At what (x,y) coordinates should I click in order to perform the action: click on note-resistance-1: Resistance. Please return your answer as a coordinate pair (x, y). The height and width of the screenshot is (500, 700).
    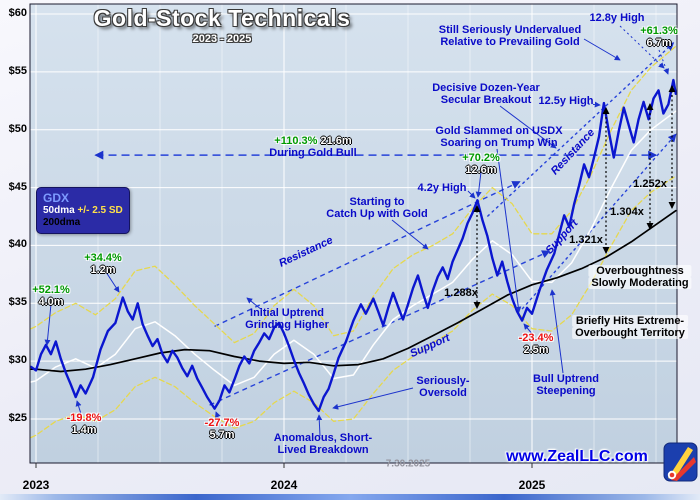
    Looking at the image, I should click on (306, 252).